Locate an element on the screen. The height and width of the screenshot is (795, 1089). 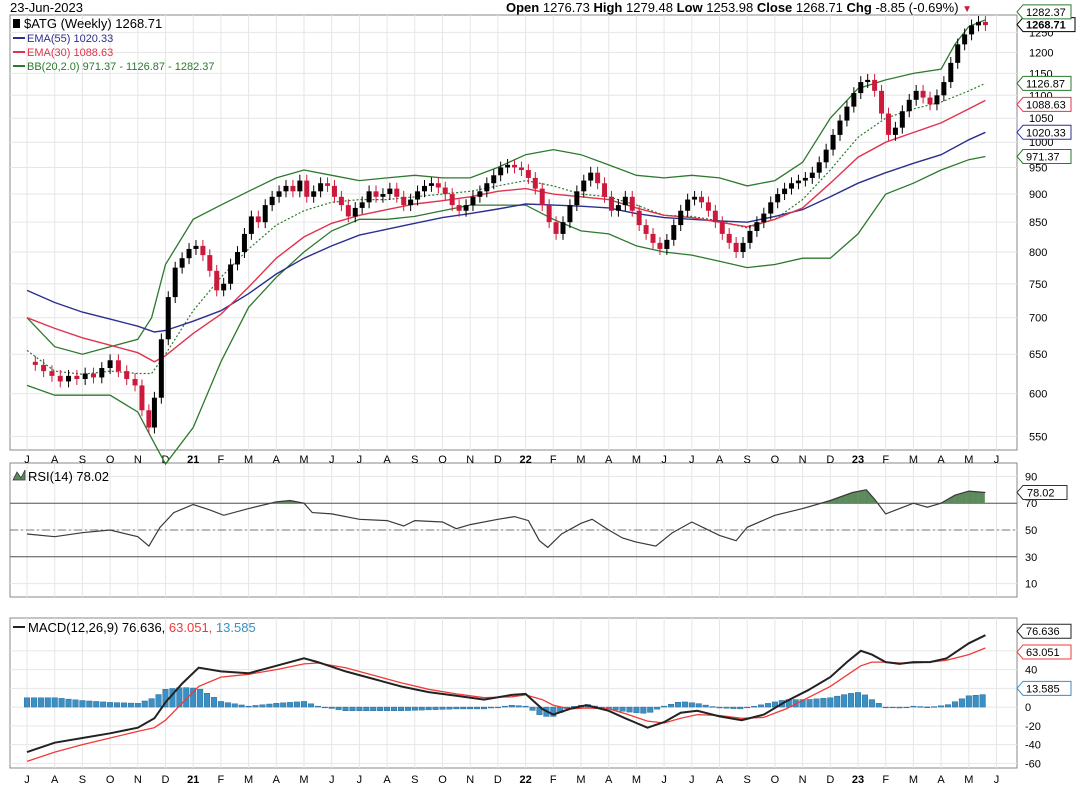
macd-value-tag-text: 63.051 is located at coordinates (1043, 653).